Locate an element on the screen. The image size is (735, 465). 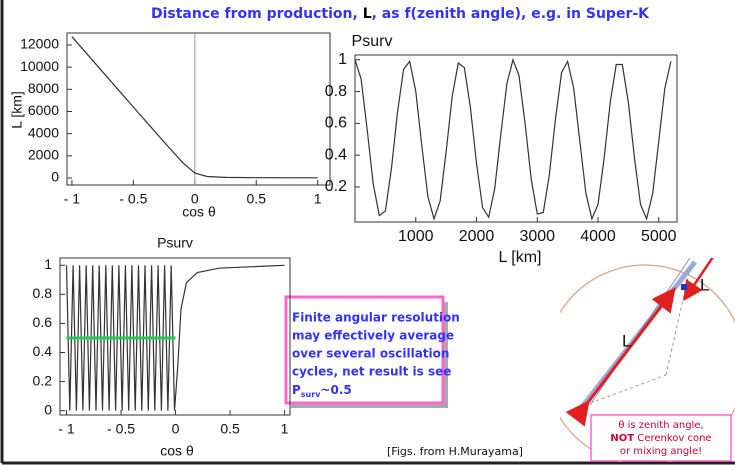
title-part: Distance from production, is located at coordinates (257, 14).